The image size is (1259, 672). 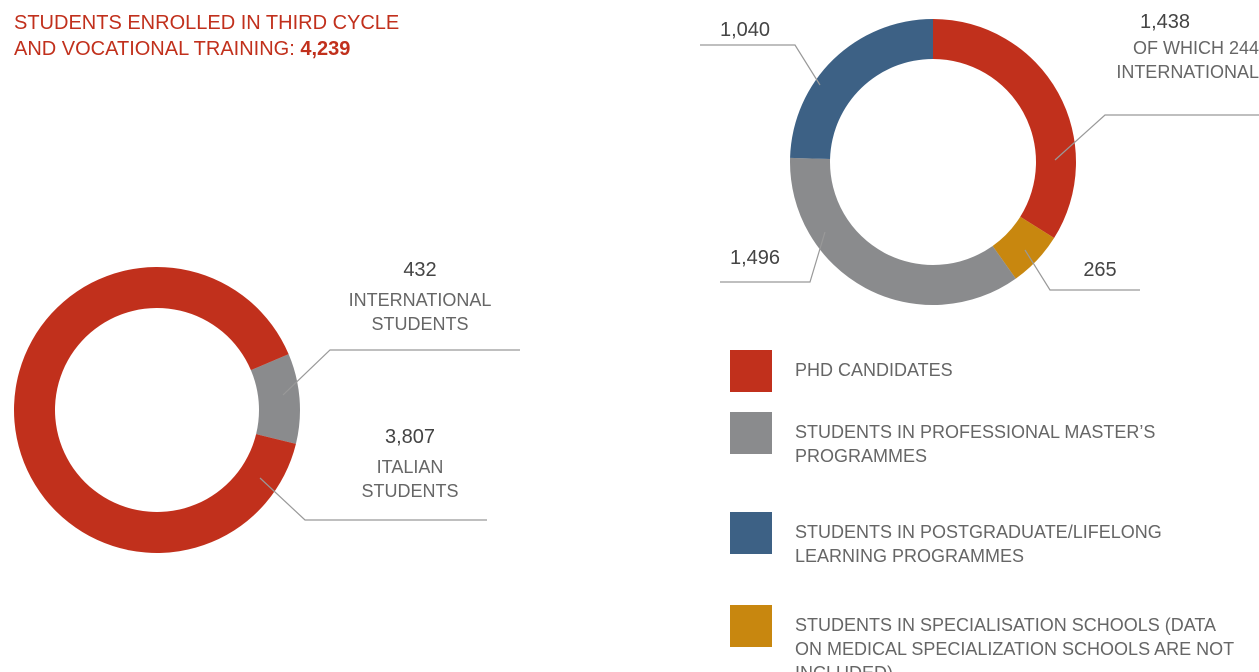 What do you see at coordinates (410, 437) in the screenshot?
I see `value-label: 3,807` at bounding box center [410, 437].